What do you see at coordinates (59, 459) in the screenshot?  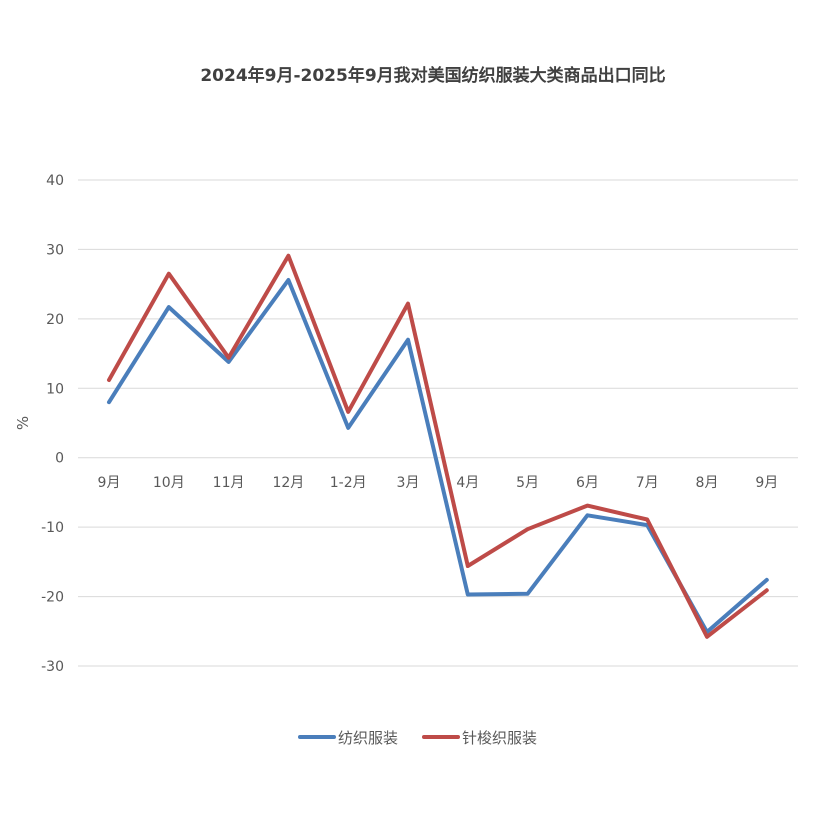 I see `y-tick-label: 0` at bounding box center [59, 459].